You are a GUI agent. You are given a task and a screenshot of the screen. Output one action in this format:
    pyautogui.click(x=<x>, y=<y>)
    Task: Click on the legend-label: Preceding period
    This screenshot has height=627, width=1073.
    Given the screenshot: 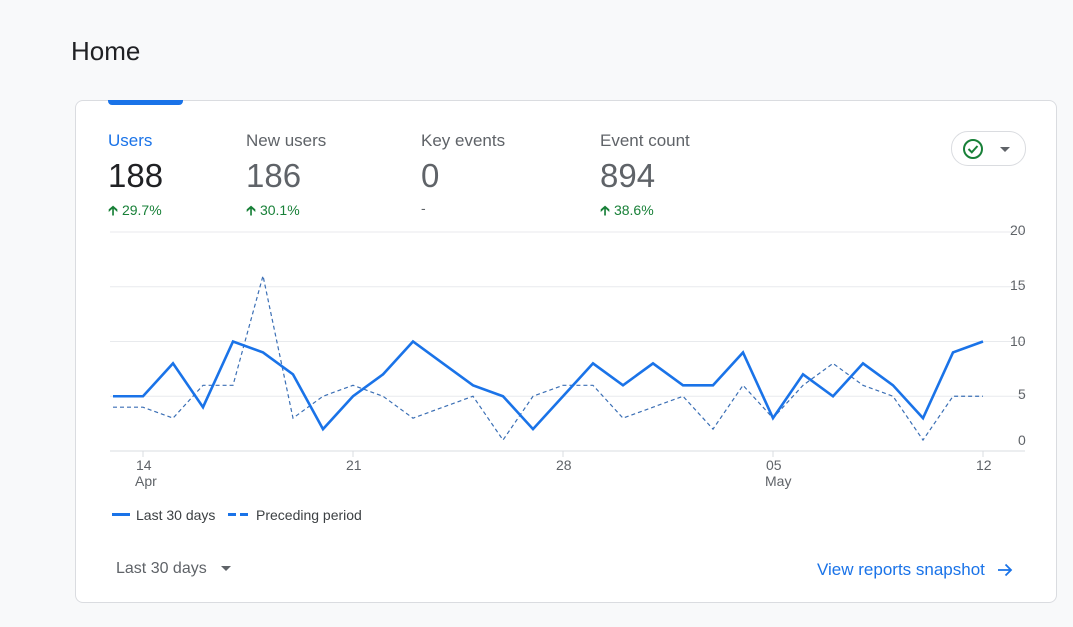 What is the action you would take?
    pyautogui.click(x=309, y=515)
    